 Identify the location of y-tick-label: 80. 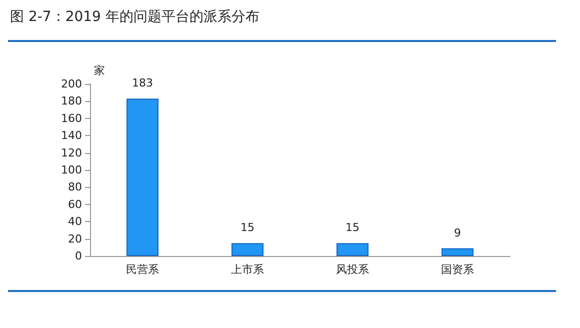
(75, 187).